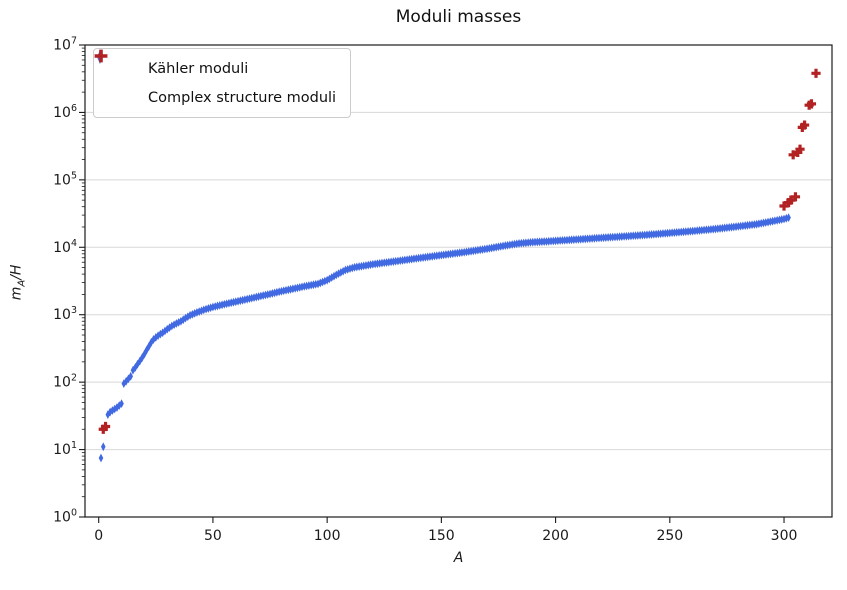 Image resolution: width=847 pixels, height=590 pixels. I want to click on chart-title: Moduli masses, so click(458, 17).